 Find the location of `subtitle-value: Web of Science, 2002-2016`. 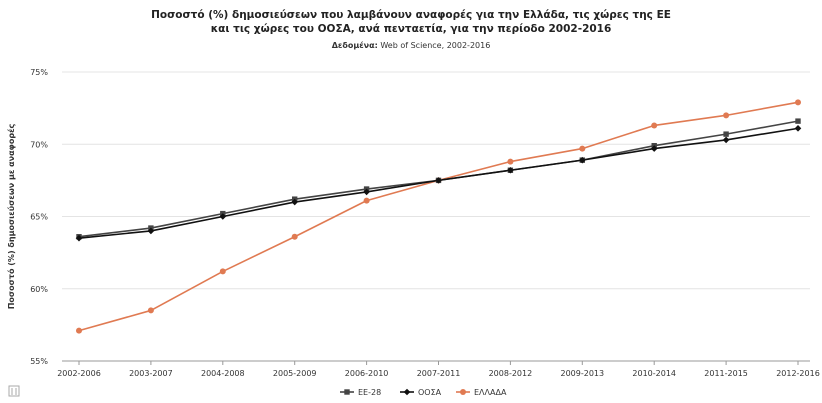

subtitle-value: Web of Science, 2002-2016 is located at coordinates (434, 45).